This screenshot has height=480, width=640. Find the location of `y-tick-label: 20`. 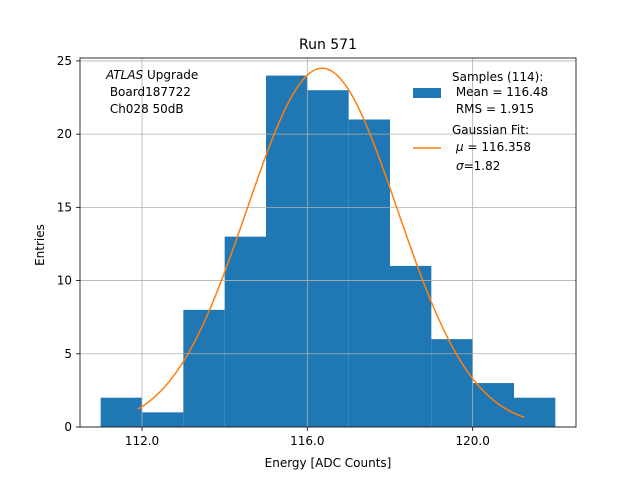

y-tick-label: 20 is located at coordinates (64, 134).